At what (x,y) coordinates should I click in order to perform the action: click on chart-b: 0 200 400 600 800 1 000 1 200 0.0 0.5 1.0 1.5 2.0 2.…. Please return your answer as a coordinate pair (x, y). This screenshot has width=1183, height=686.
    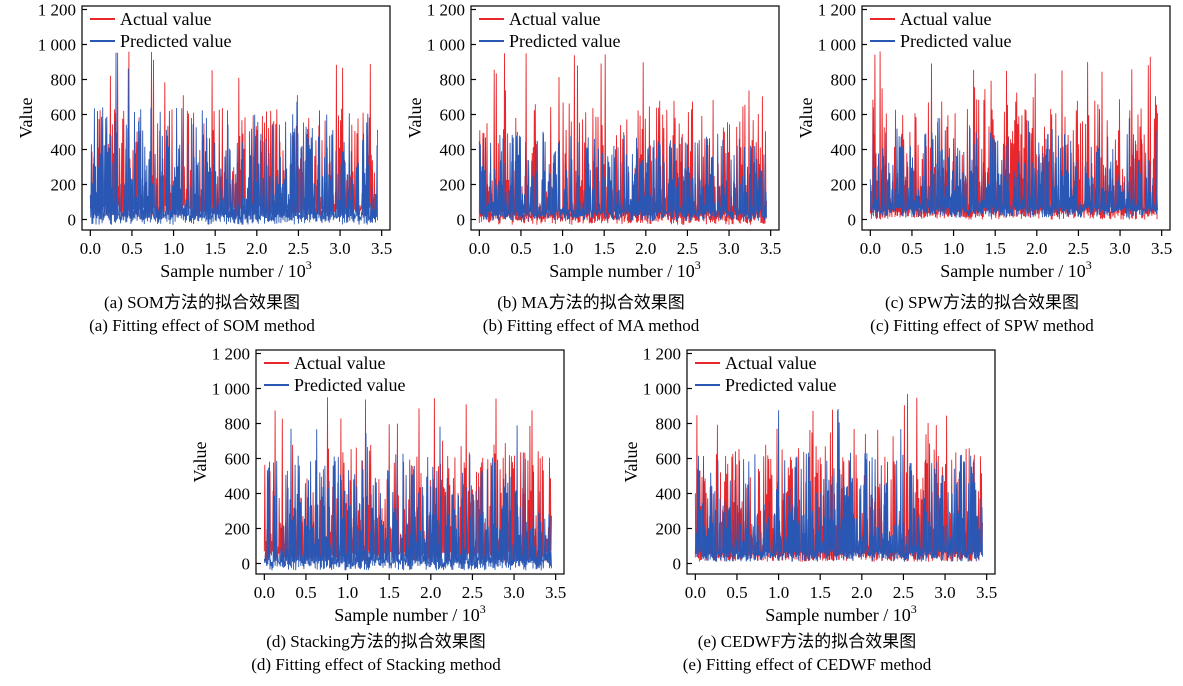
    Looking at the image, I should click on (593, 141).